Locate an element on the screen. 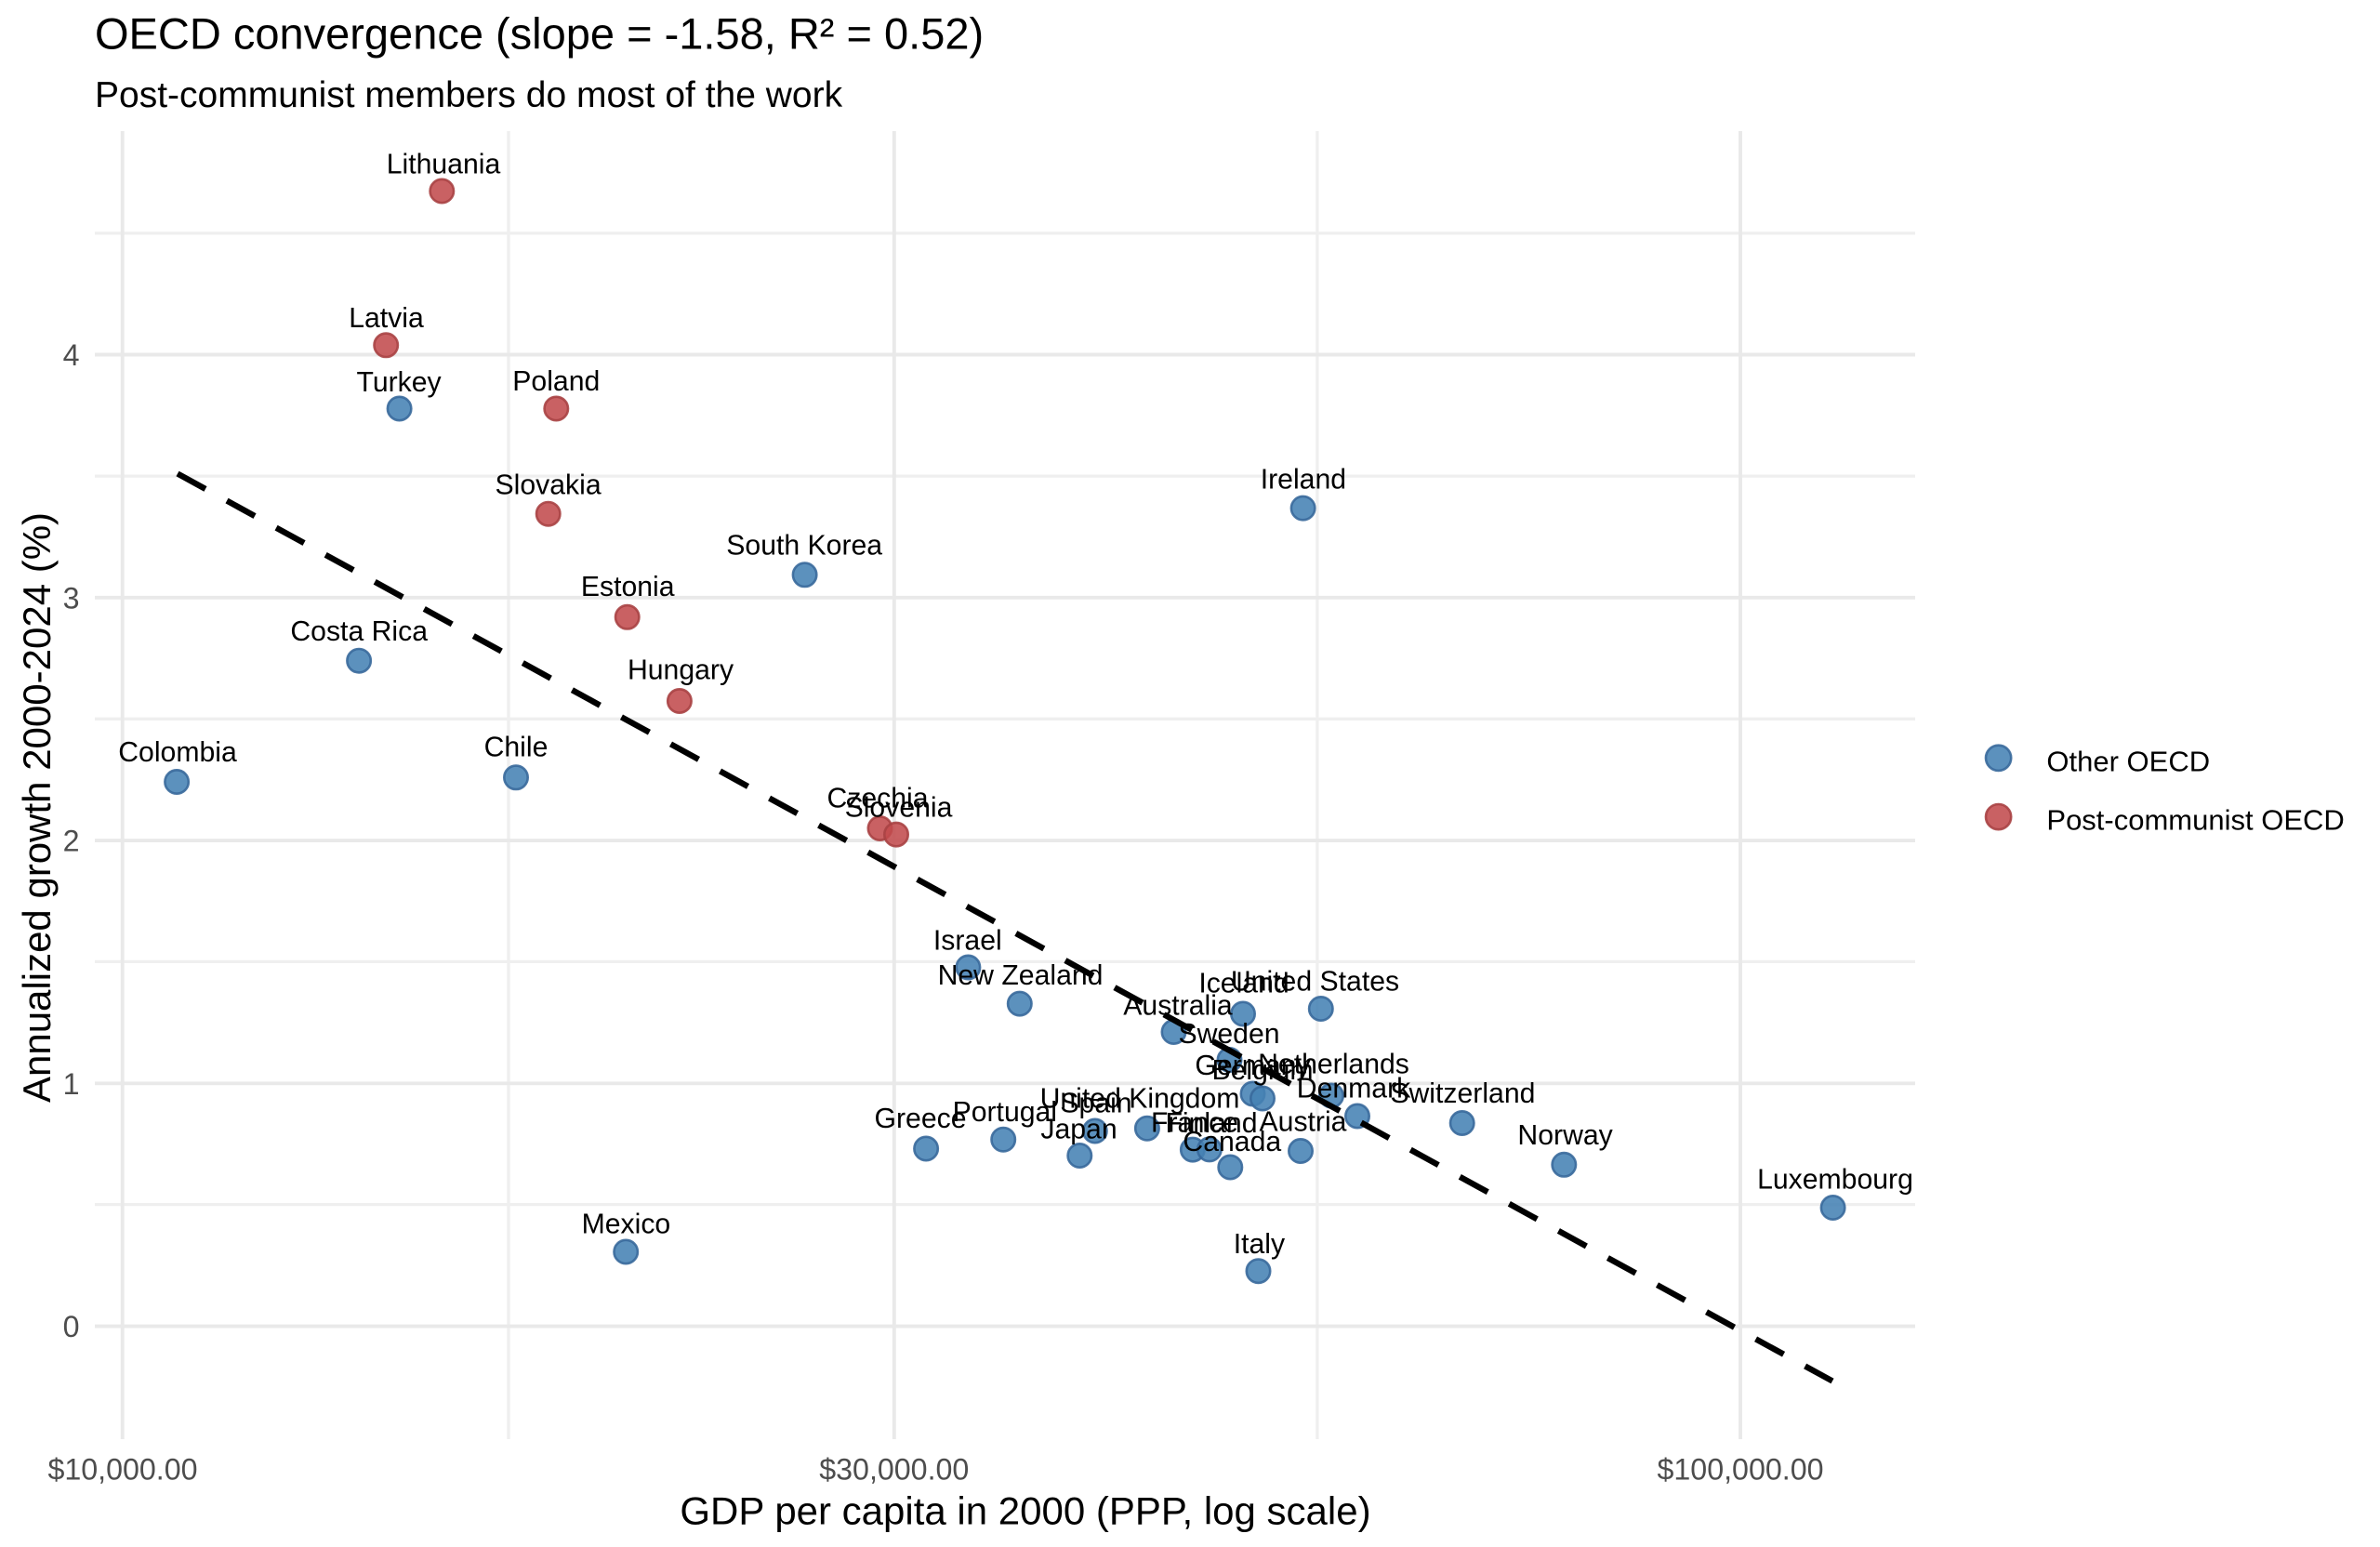  svg-text: Switzerland is located at coordinates (1462, 1093).